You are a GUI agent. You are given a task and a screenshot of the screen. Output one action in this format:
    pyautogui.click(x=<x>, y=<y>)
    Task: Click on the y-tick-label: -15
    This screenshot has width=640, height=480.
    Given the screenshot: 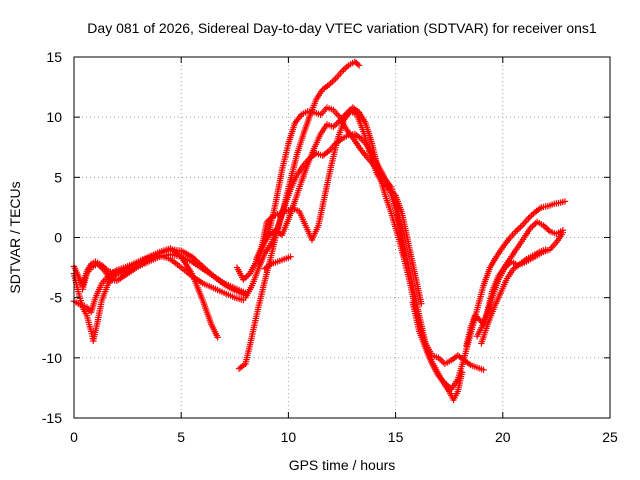 What is the action you would take?
    pyautogui.click(x=52, y=418)
    